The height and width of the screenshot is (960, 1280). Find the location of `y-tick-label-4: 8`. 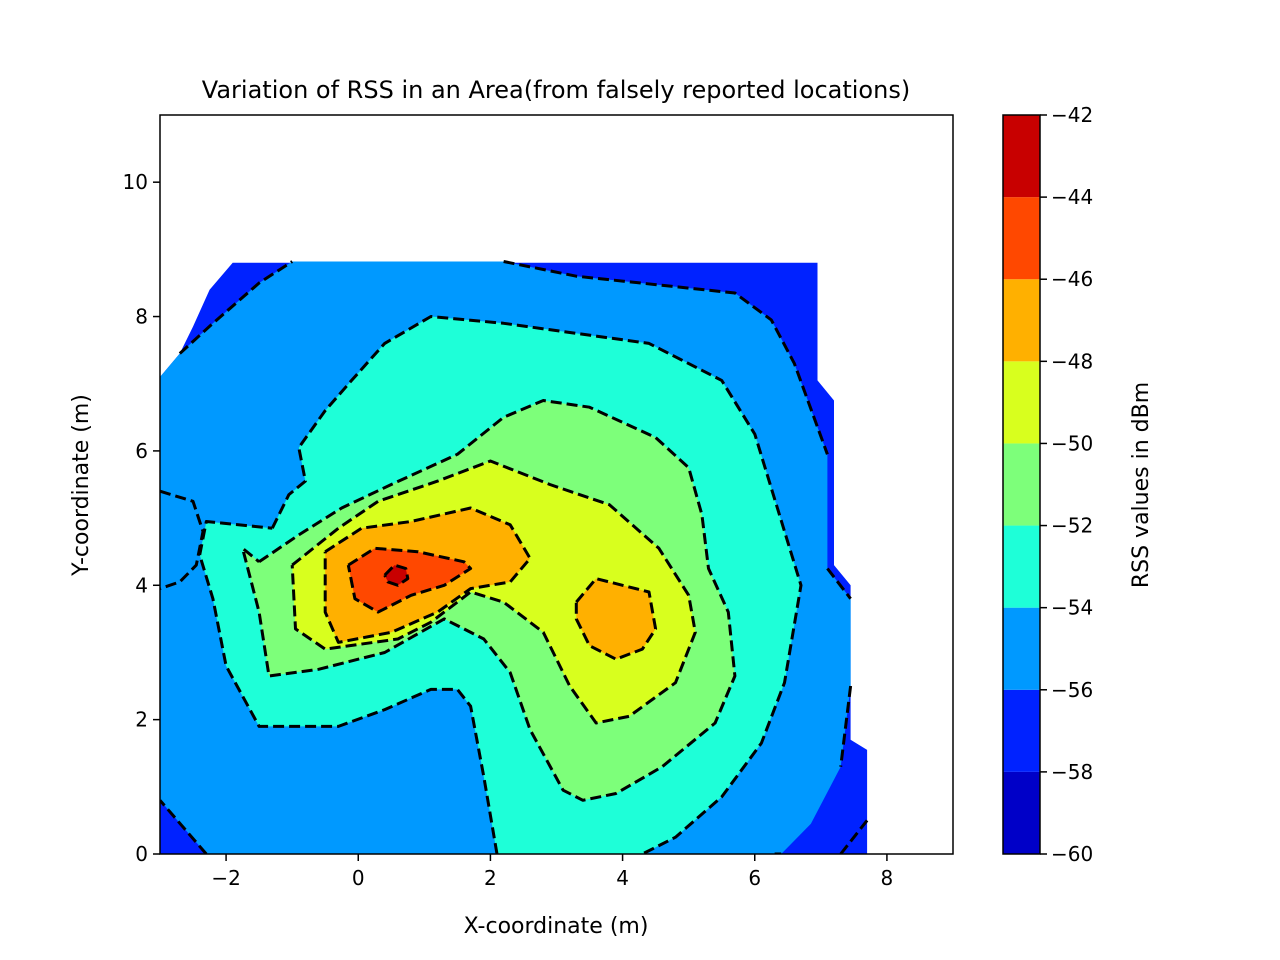

y-tick-label-4: 8 is located at coordinates (141, 317).